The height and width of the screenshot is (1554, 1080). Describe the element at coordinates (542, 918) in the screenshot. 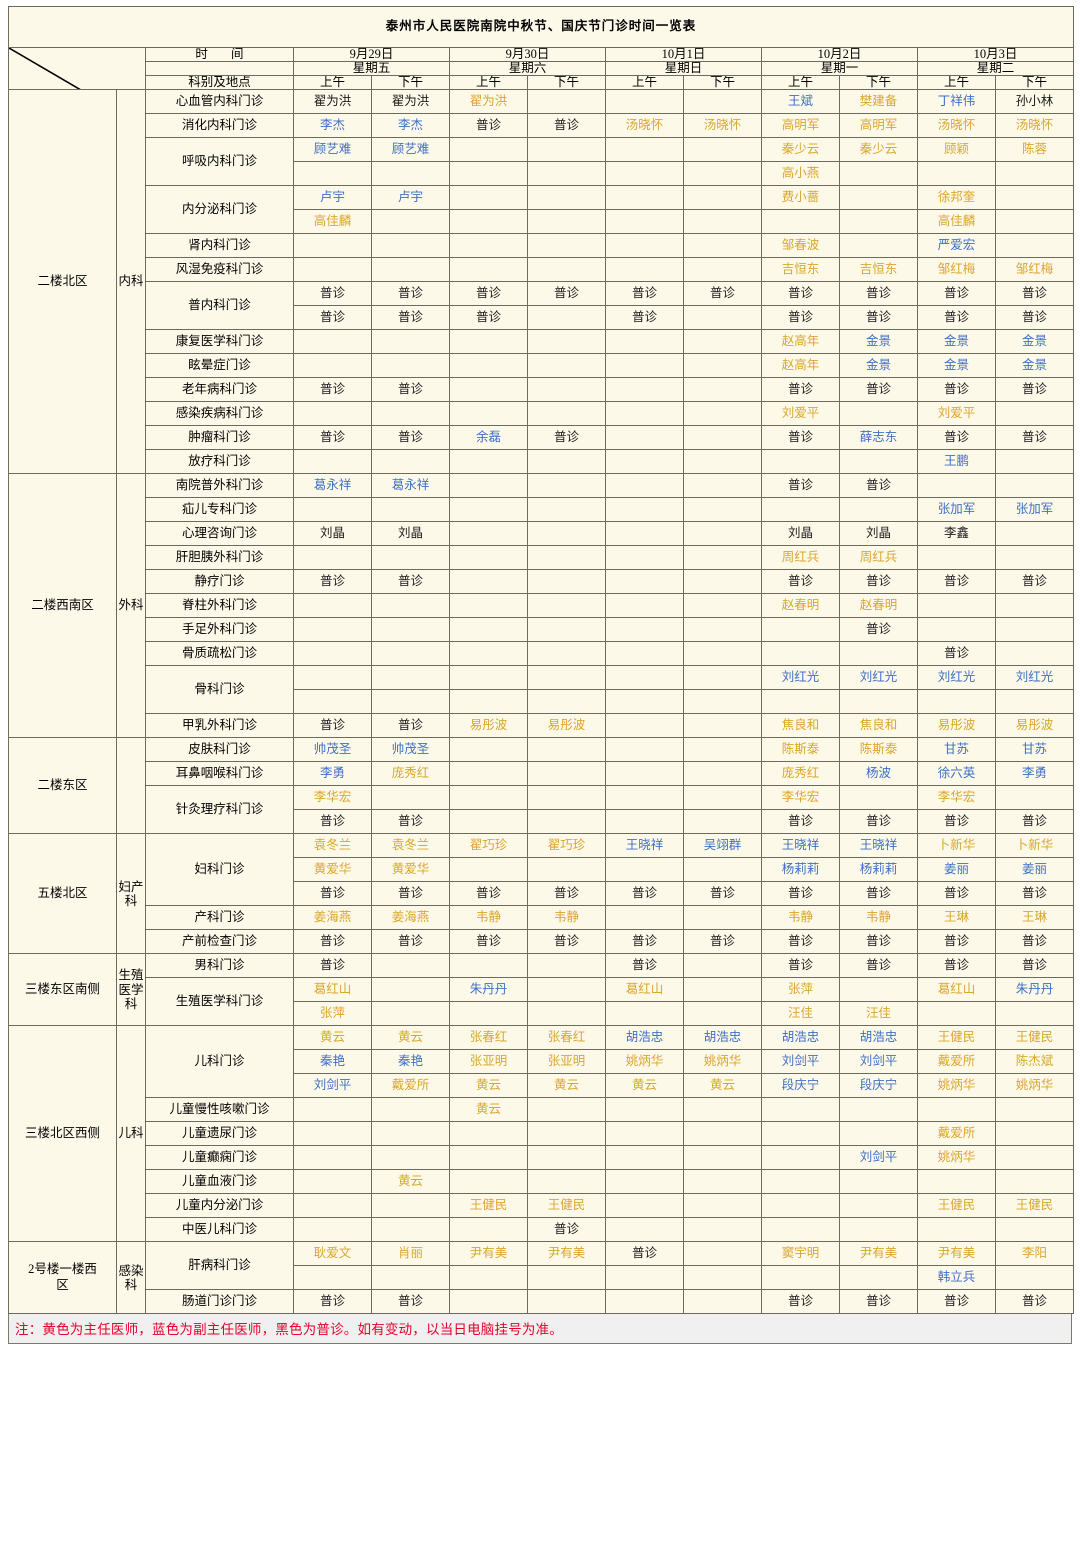

I see `schedule-row: 产科门诊 姜海燕 姜海燕 韦静 韦静 韦静 韦静 王琳 王琳` at that location.